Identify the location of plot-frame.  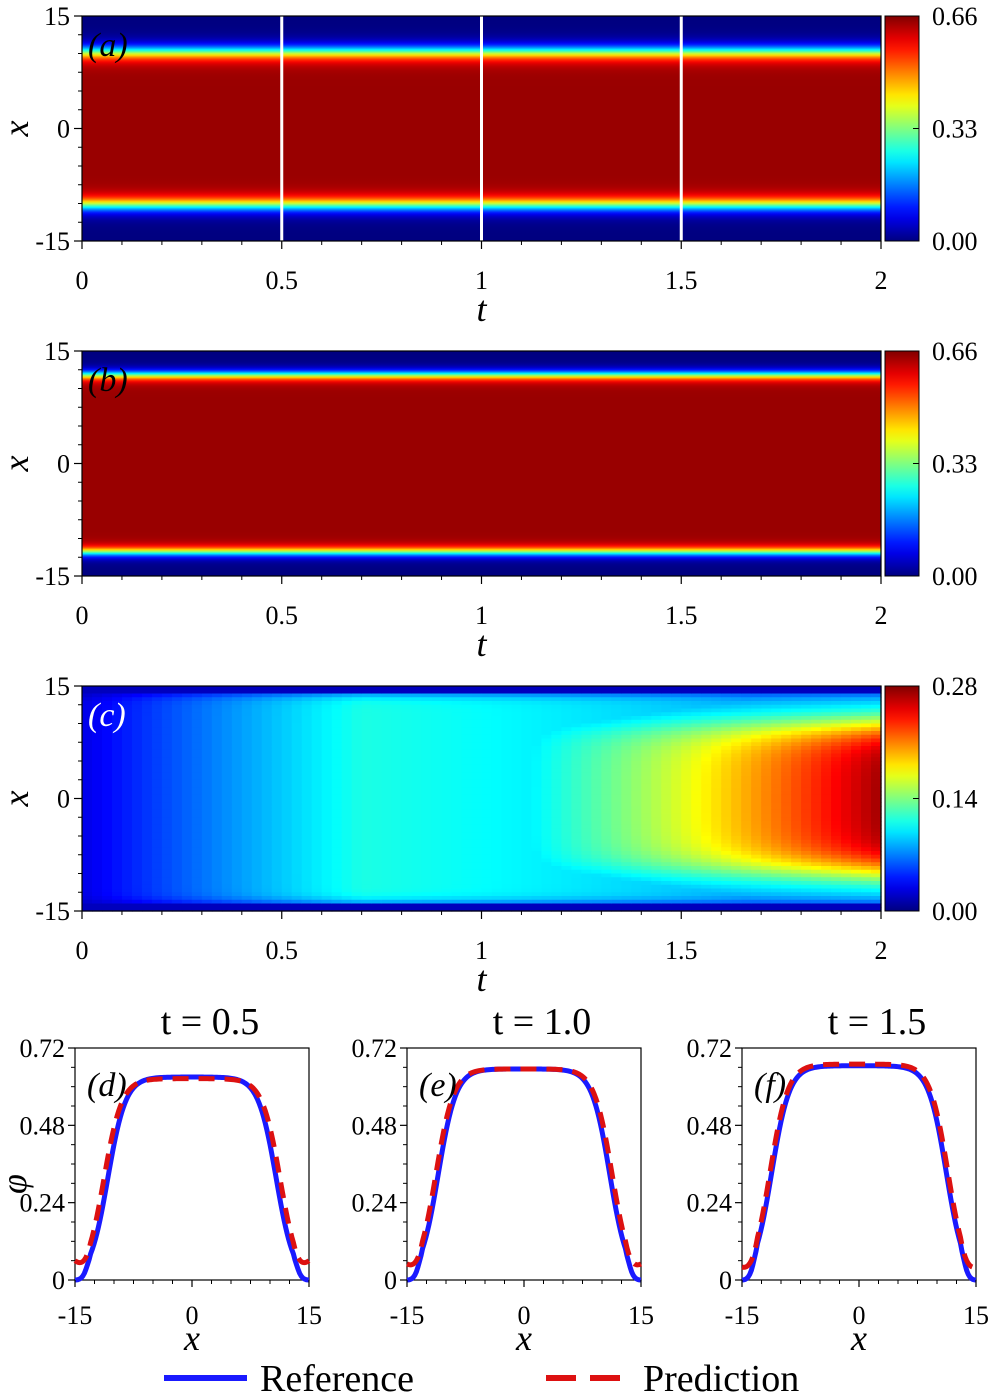
(192, 1164).